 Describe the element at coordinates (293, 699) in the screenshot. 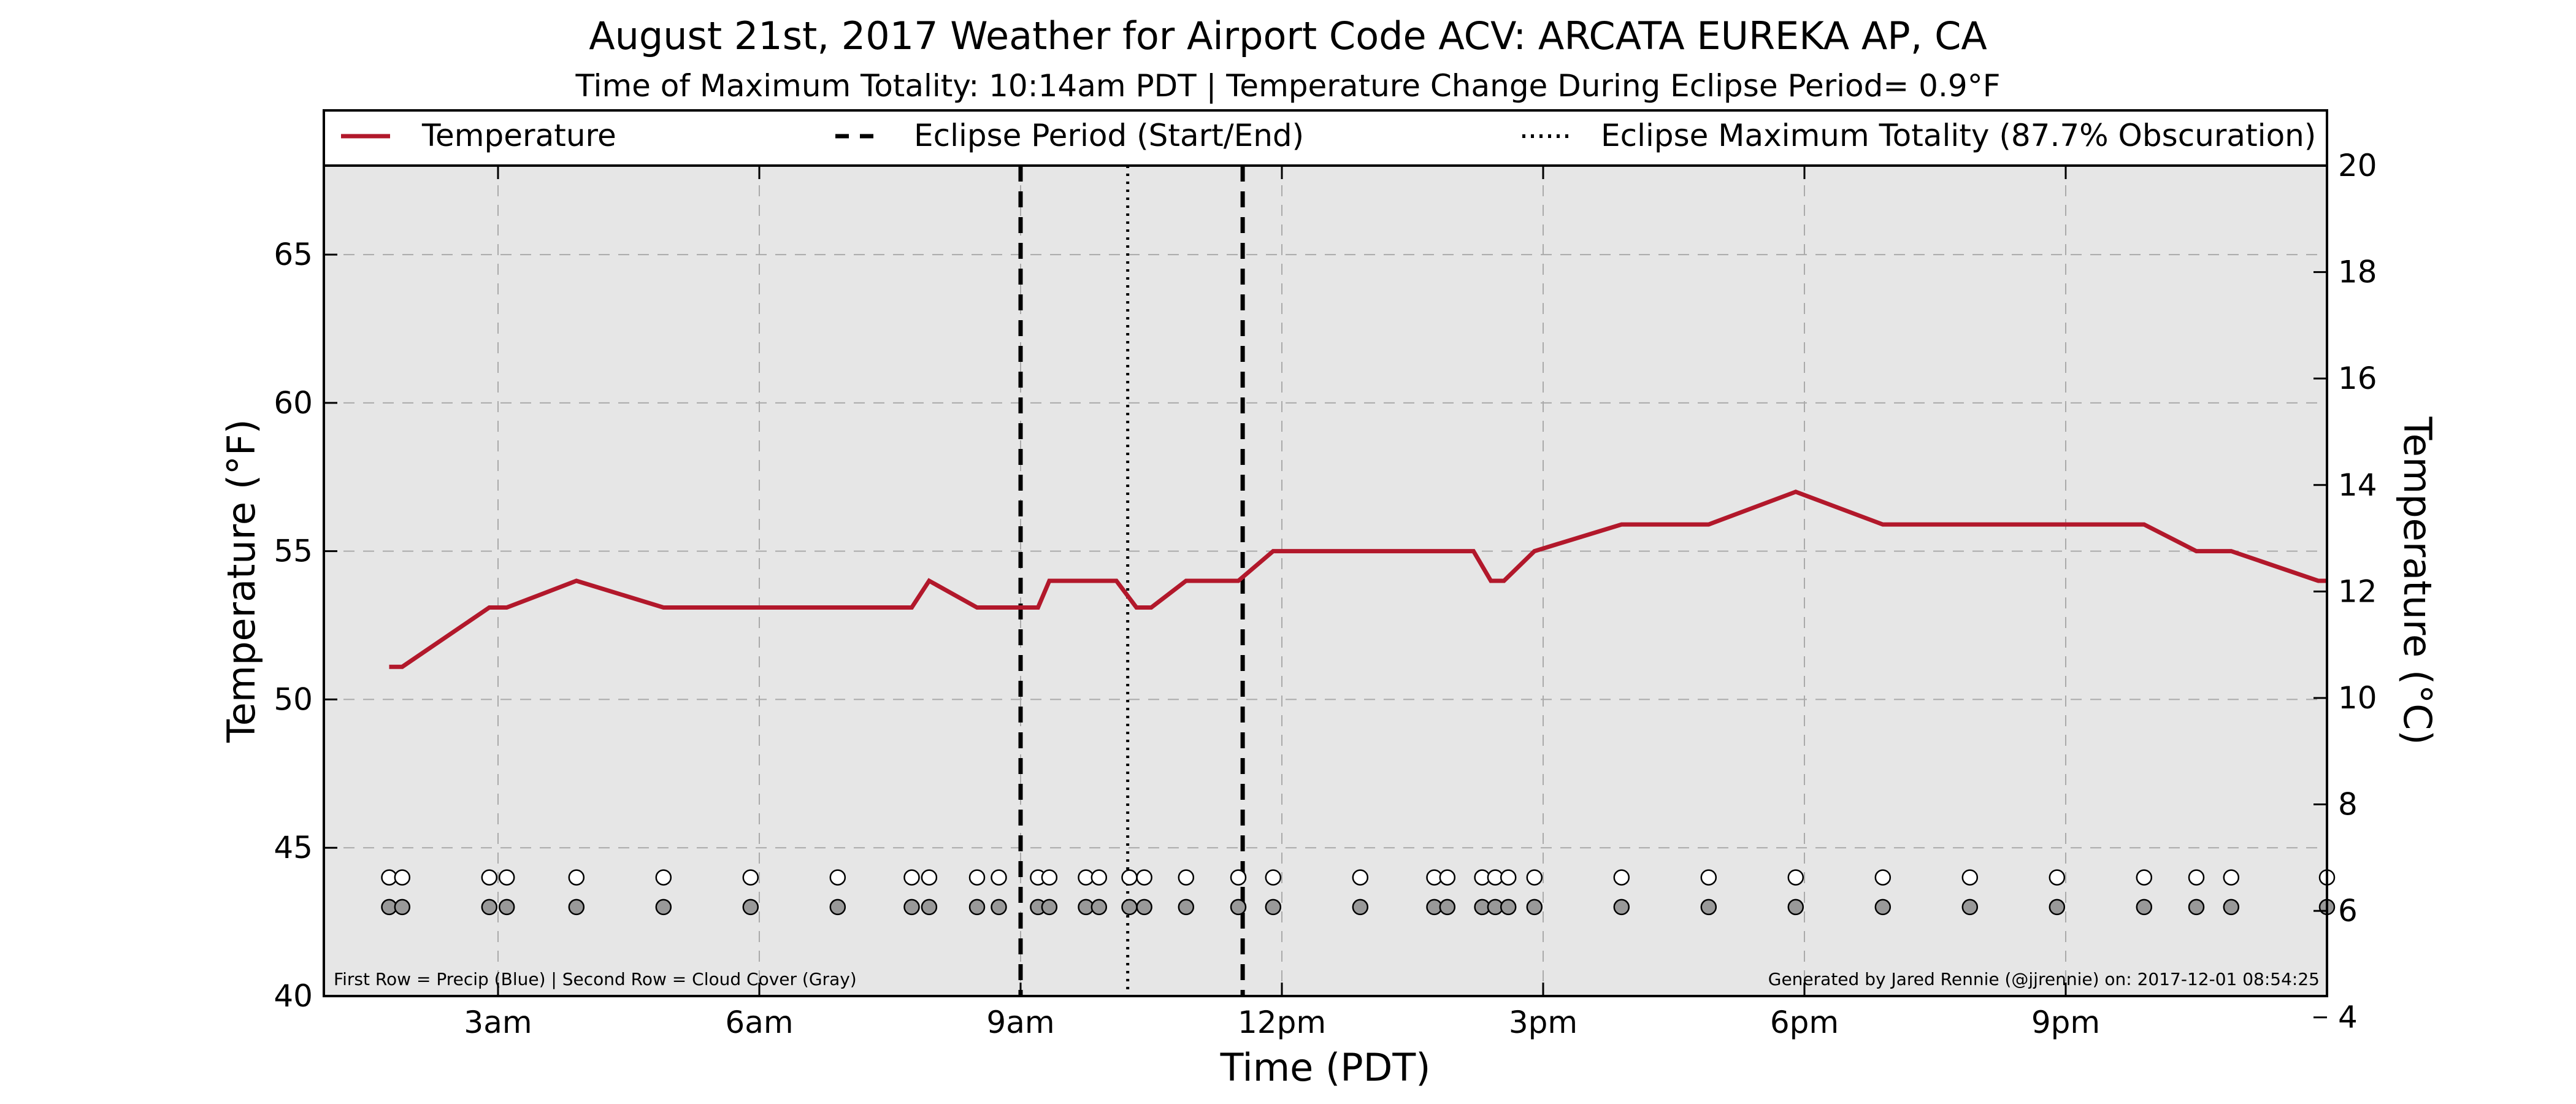

I see `y-tick-label: 50` at that location.